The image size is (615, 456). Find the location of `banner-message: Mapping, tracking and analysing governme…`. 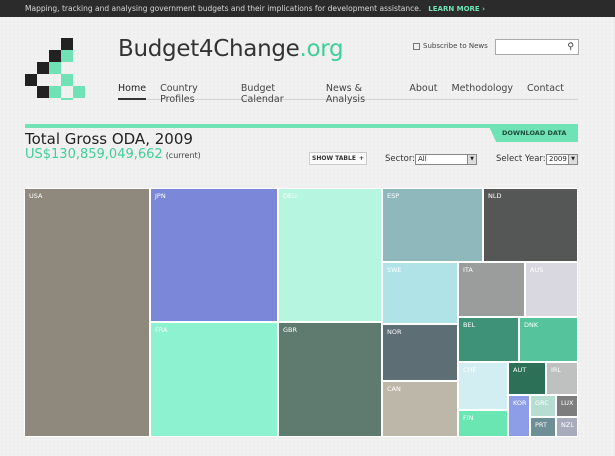

banner-message: Mapping, tracking and analysing governme… is located at coordinates (223, 8).